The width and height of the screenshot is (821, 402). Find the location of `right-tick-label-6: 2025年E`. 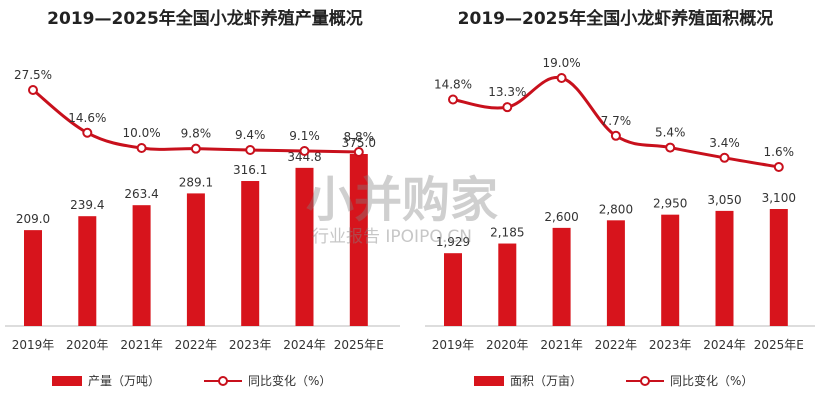

right-tick-label-6: 2025年E is located at coordinates (779, 345).